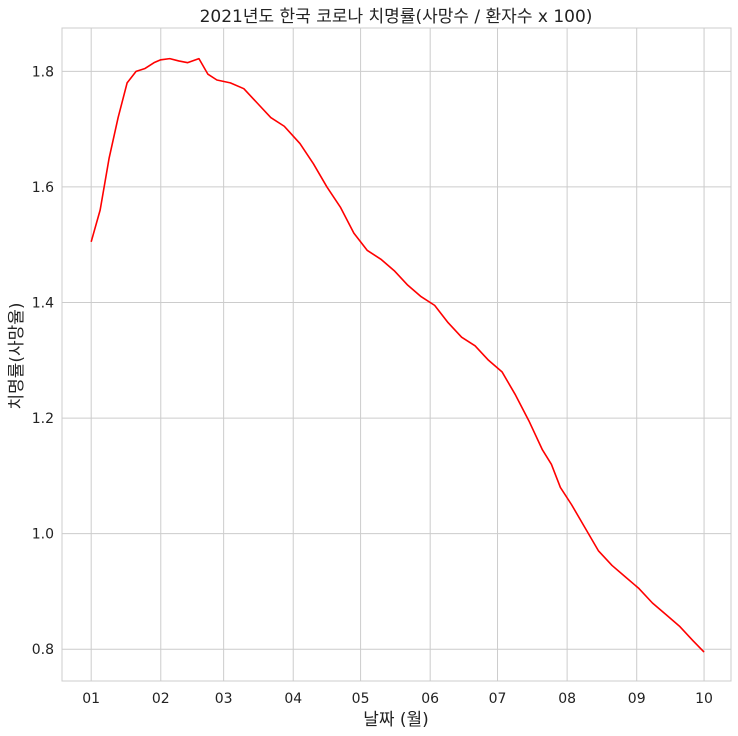 This screenshot has width=738, height=736. Describe the element at coordinates (43, 72) in the screenshot. I see `y-tick-label: 1.8` at that location.